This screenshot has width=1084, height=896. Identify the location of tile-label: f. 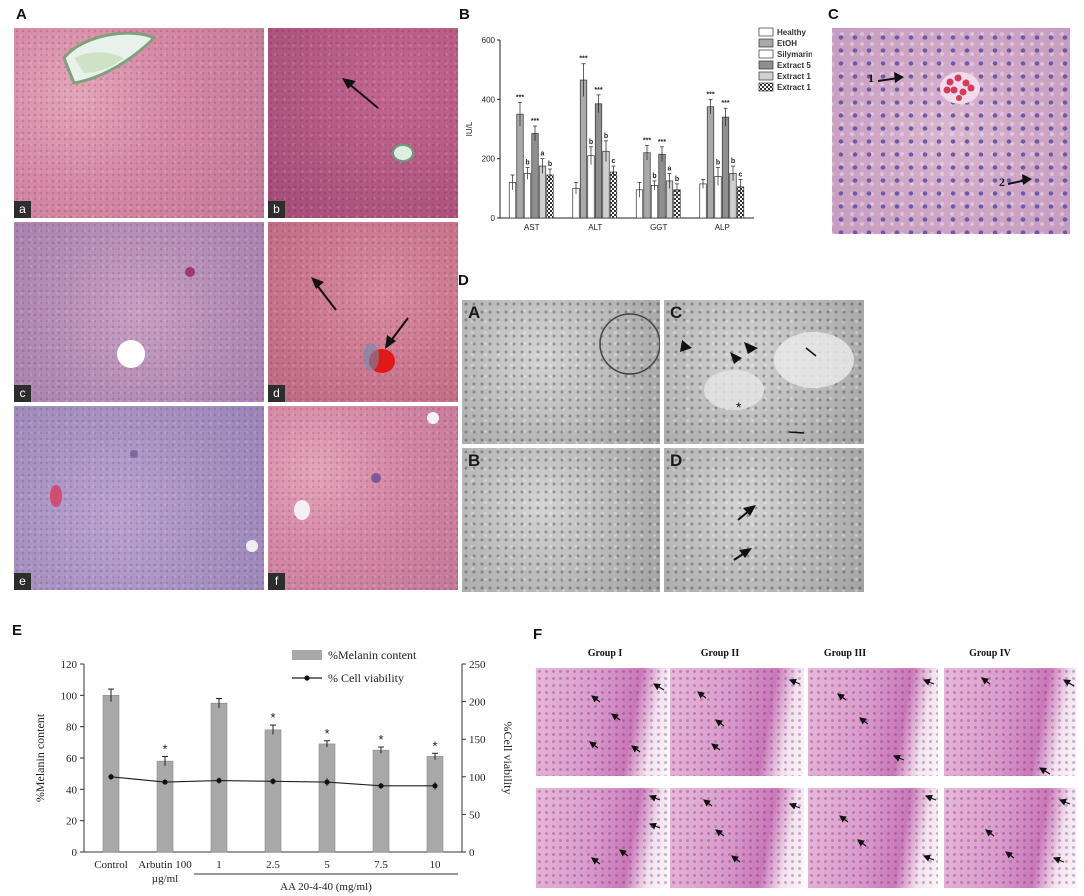
(276, 581).